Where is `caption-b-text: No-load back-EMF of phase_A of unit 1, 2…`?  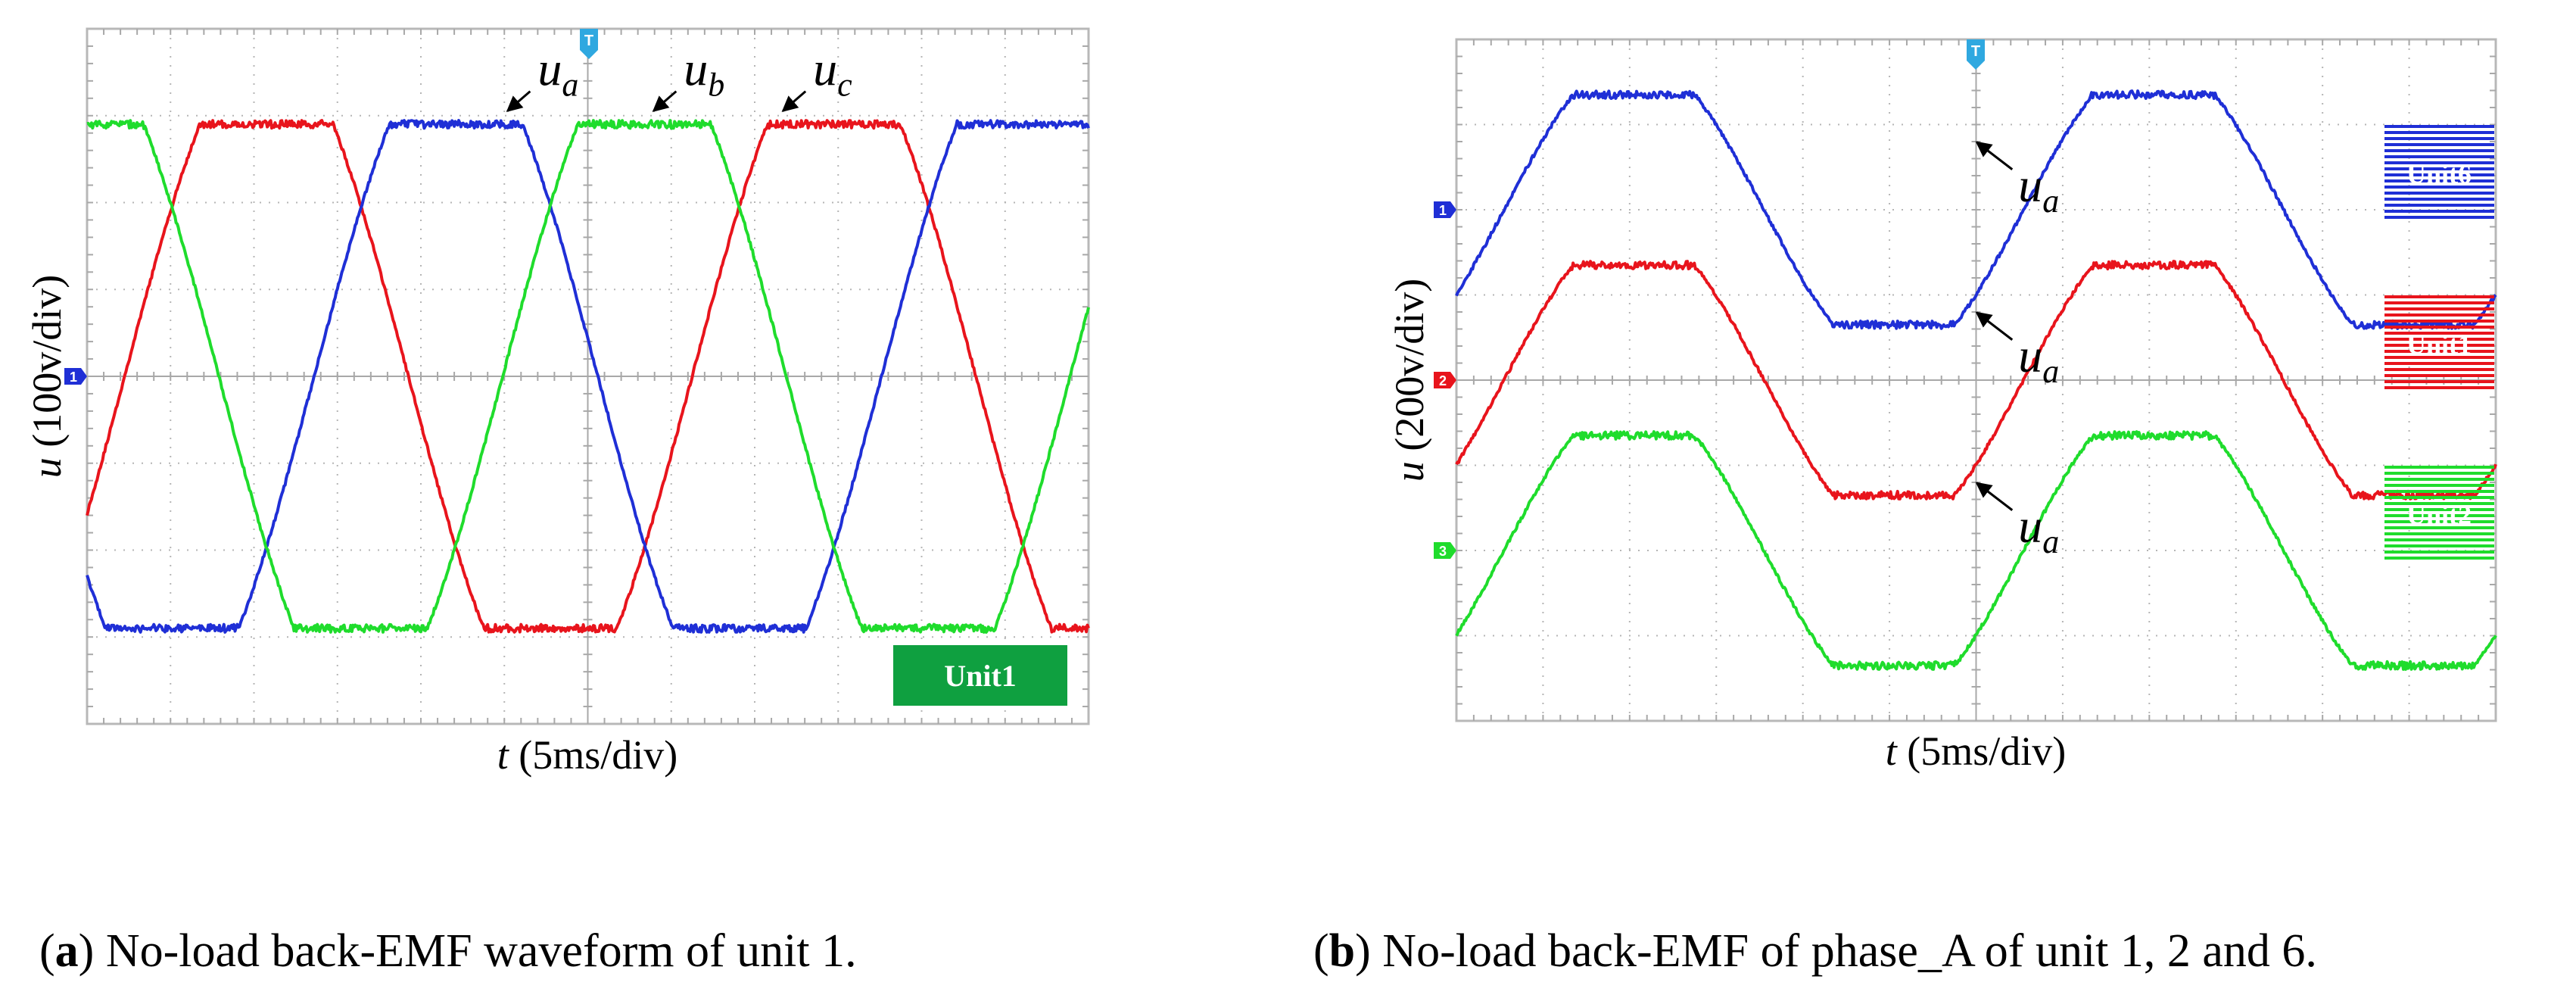
caption-b-text: No-load back-EMF of phase_A of unit 1, 2… is located at coordinates (1849, 951).